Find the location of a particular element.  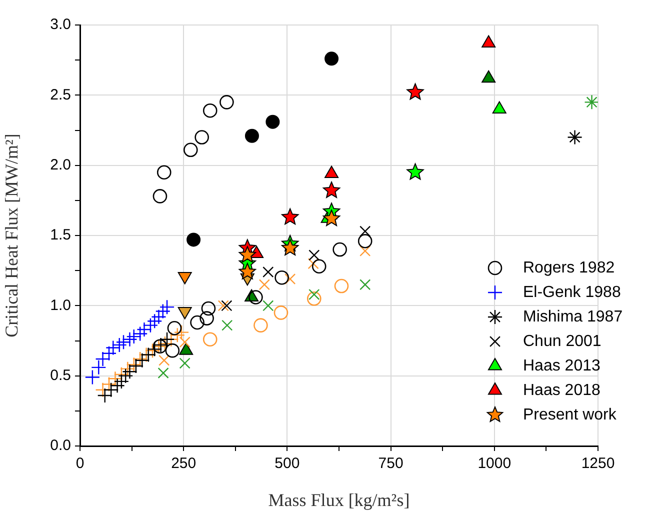

y-tick-label: 3.0 is located at coordinates (60, 25).